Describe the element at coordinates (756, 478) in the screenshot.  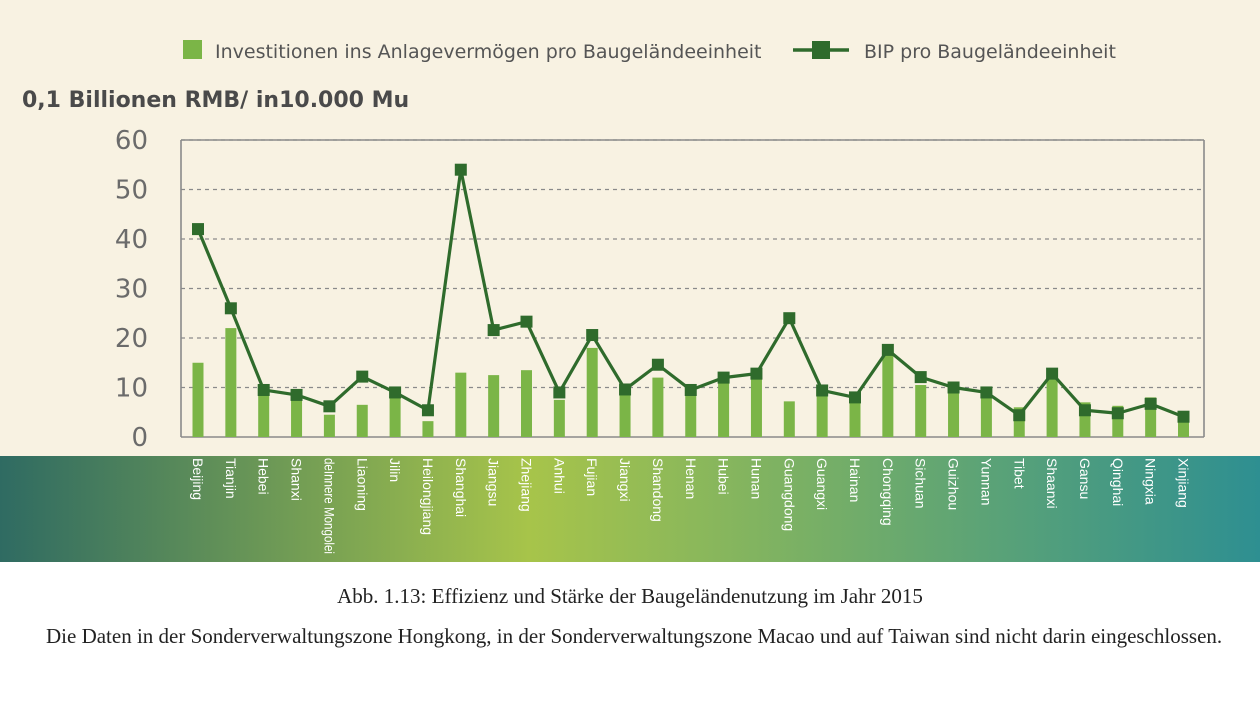
I see `x-tick-label: Hunan` at that location.